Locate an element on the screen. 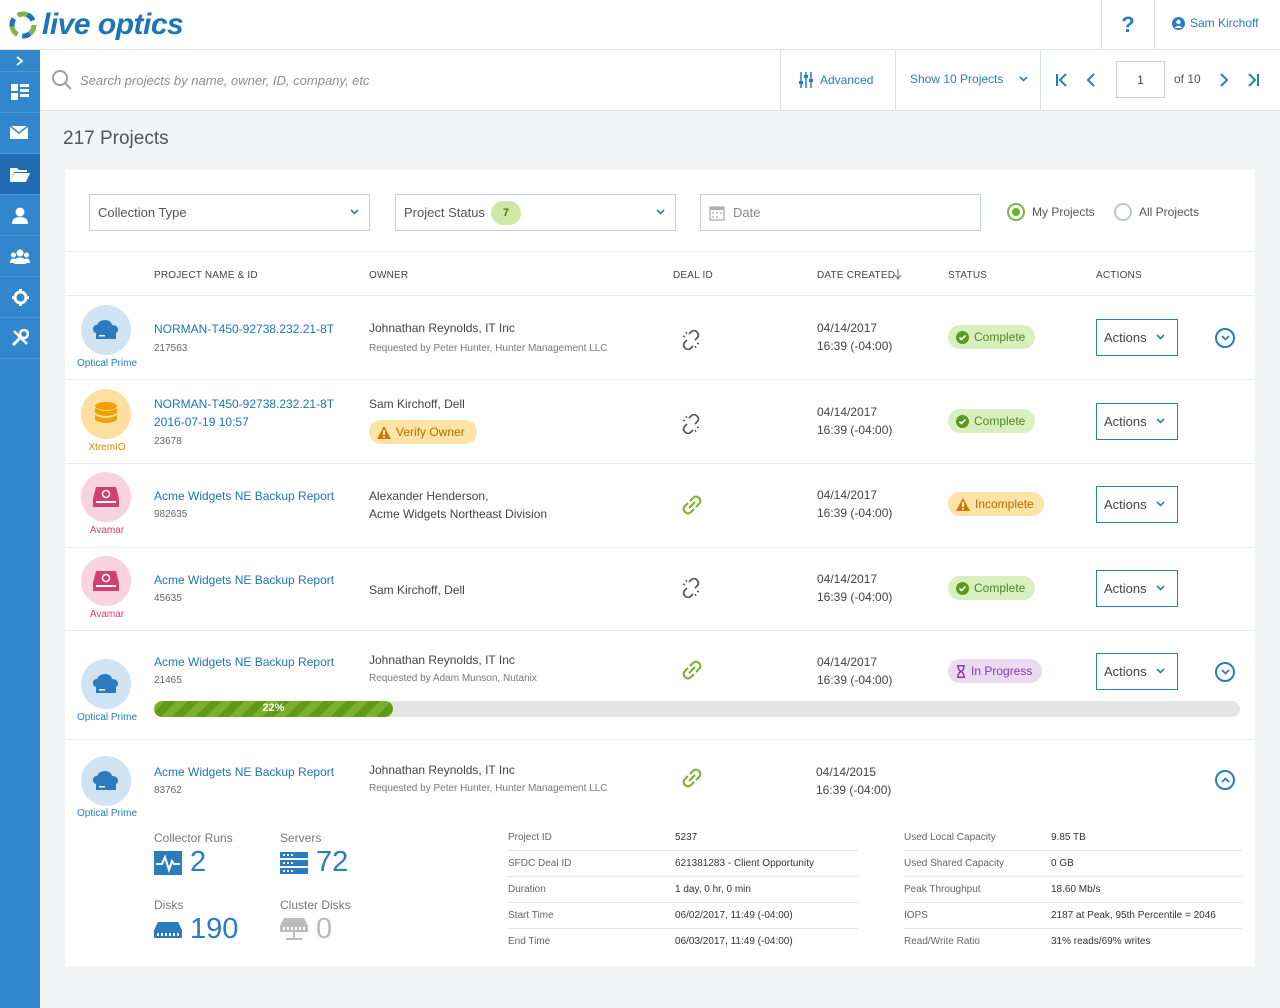  sidebar-toggle is located at coordinates (20, 61).